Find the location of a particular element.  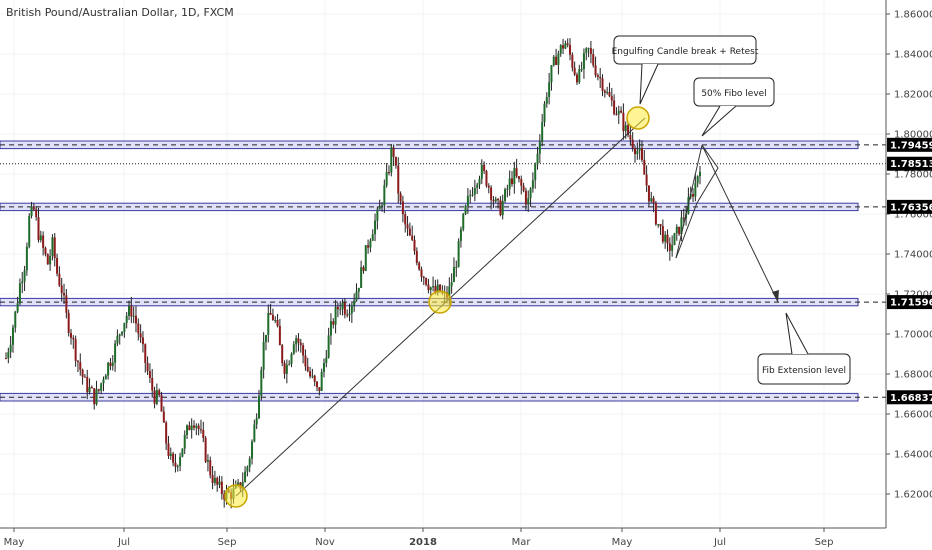

y-tick-label: 1.62000 is located at coordinates (913, 495).